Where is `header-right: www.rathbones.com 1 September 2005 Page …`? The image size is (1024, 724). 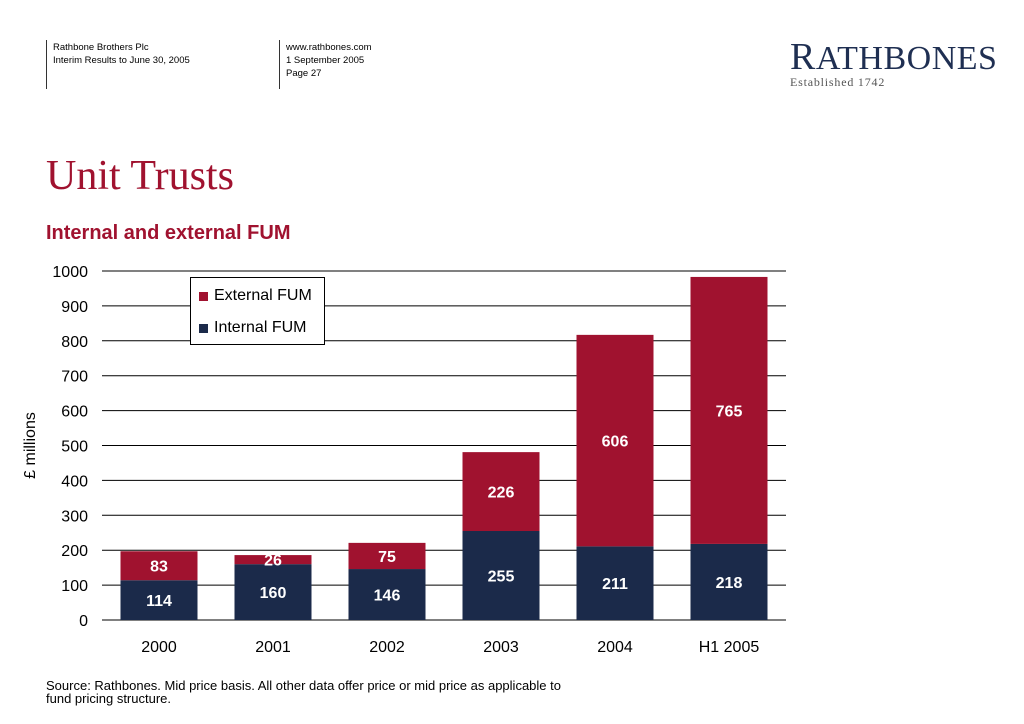 header-right: www.rathbones.com 1 September 2005 Page … is located at coordinates (329, 60).